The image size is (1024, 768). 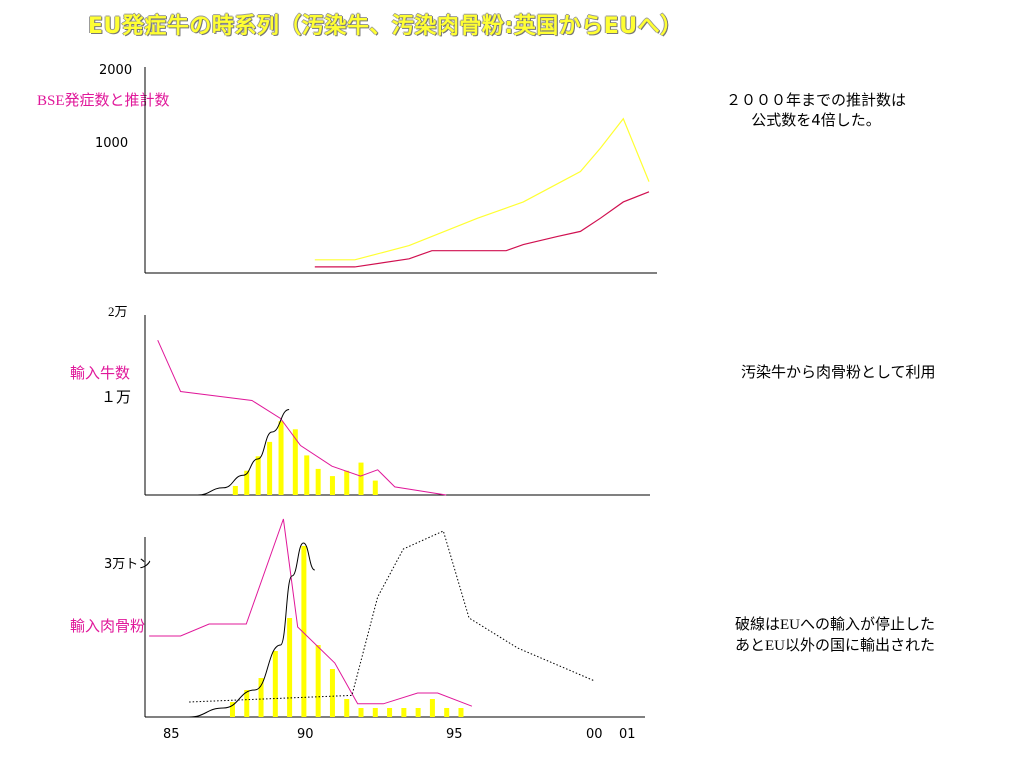 What do you see at coordinates (816, 110) in the screenshot?
I see `panel1-note: ２０００年までの推計数は 公式数を4倍した。` at bounding box center [816, 110].